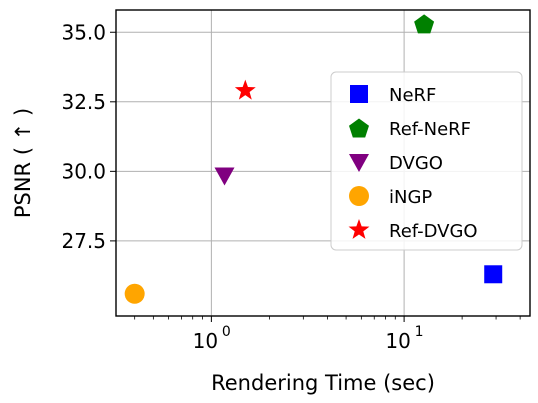  I want to click on data-point-nerf, so click(493, 274).